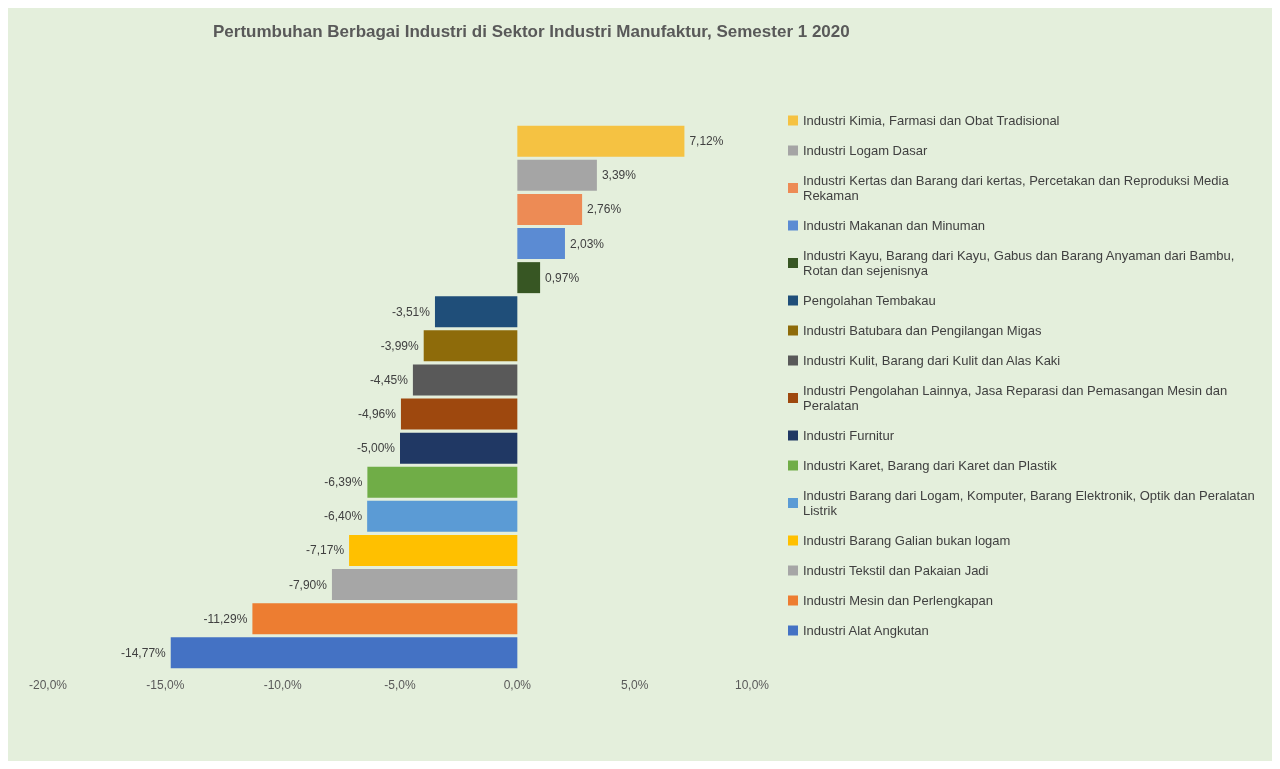 The width and height of the screenshot is (1280, 769). What do you see at coordinates (377, 414) in the screenshot?
I see `data-label: -4,96%` at bounding box center [377, 414].